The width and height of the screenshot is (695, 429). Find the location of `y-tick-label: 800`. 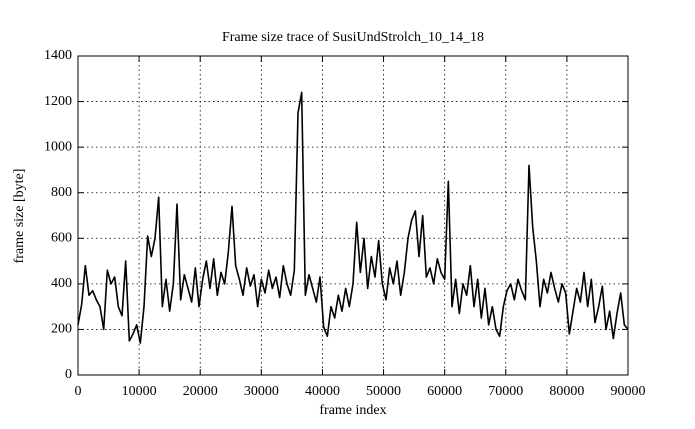

y-tick-label: 800 is located at coordinates (61, 192).